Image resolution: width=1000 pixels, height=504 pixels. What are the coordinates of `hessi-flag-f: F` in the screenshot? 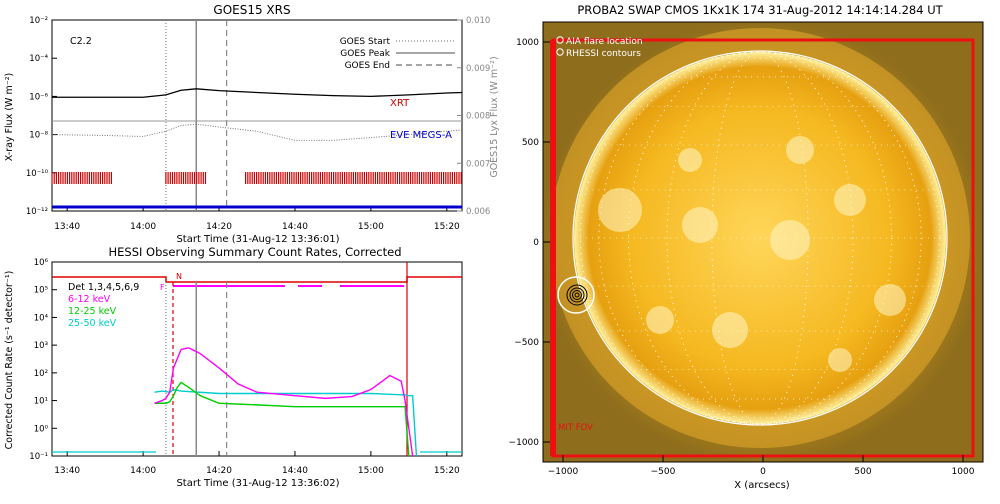 It's located at (162, 287).